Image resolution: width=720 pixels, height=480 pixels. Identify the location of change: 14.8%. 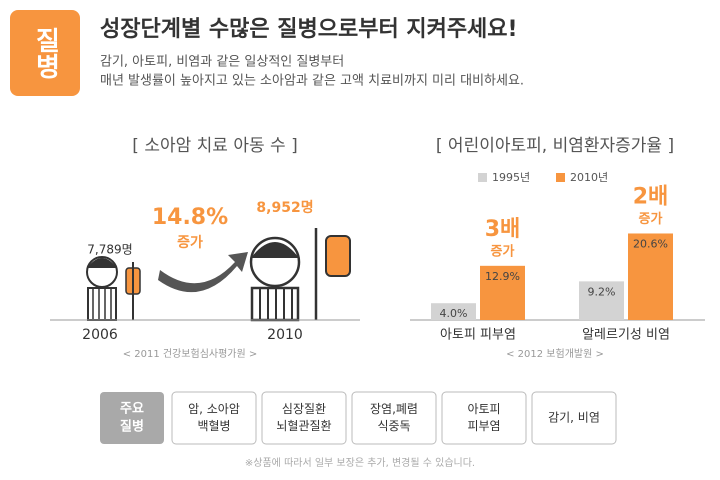
(190, 217).